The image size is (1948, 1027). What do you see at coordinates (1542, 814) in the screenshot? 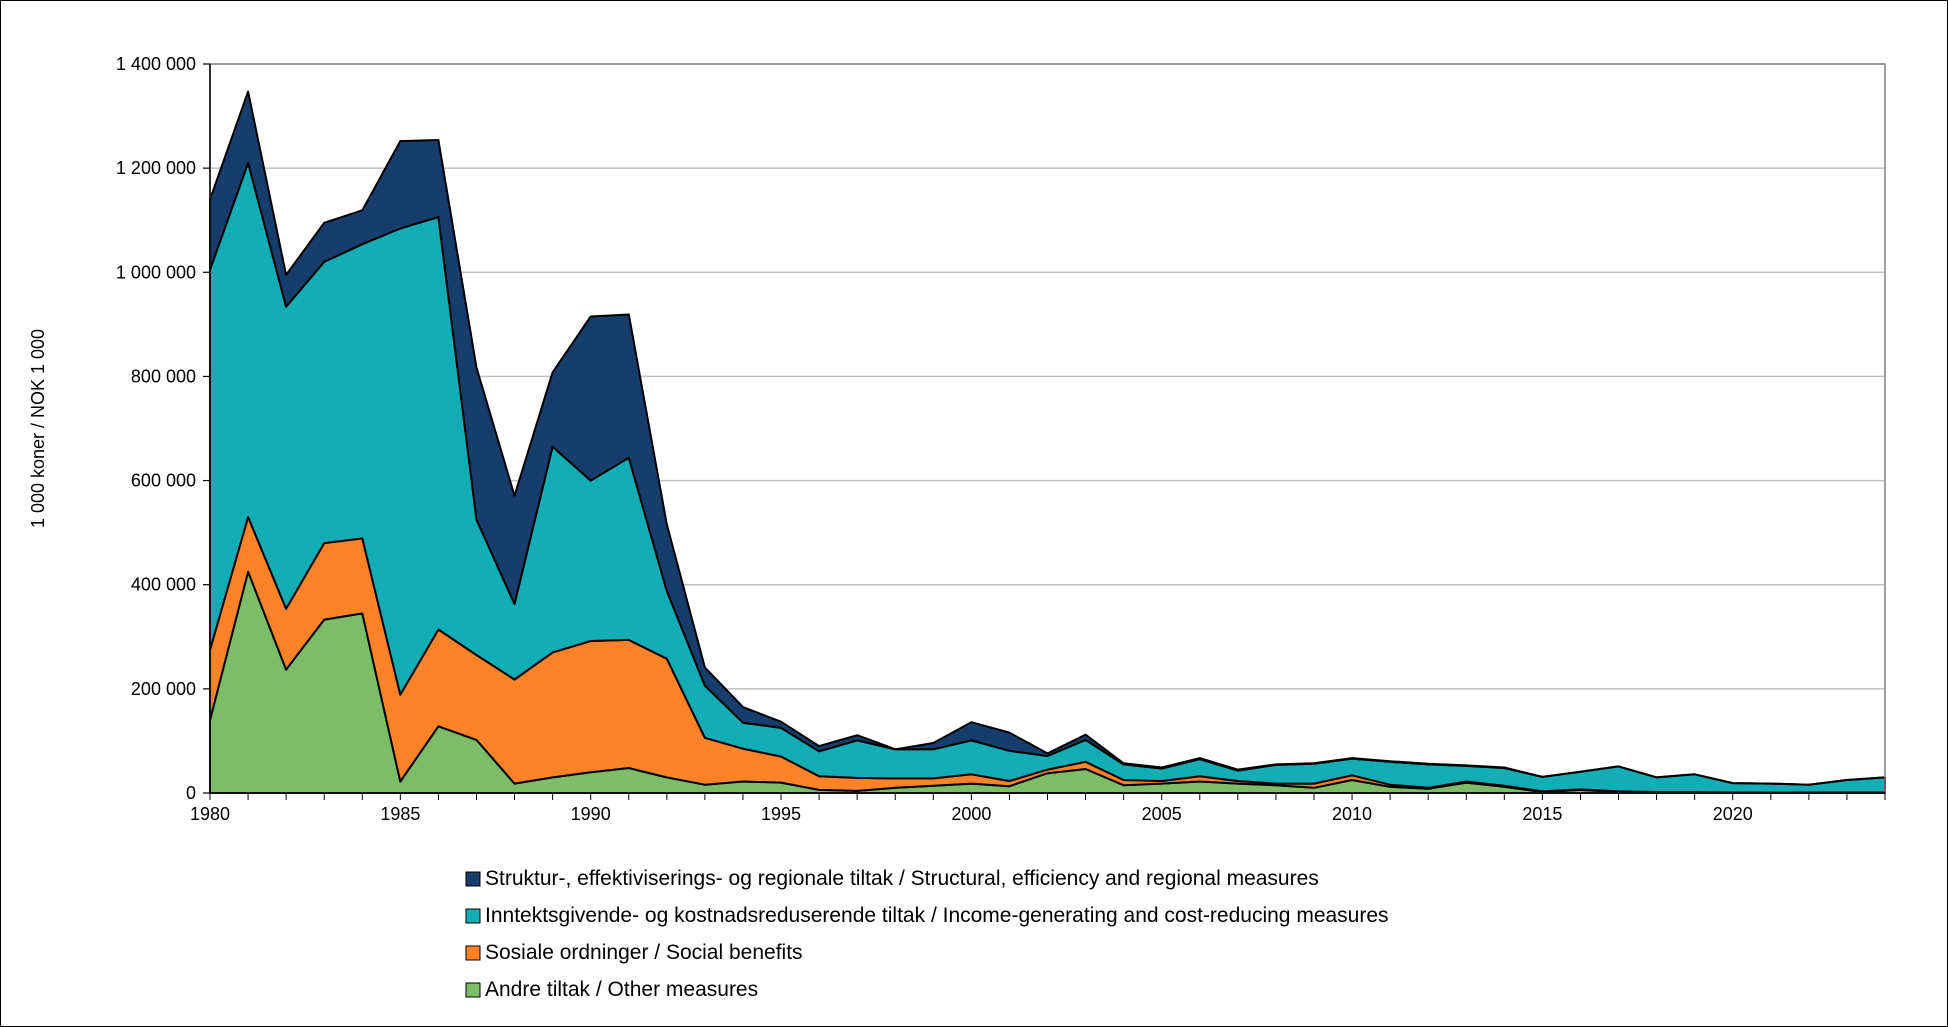
I see `x-tick-label: 2015` at bounding box center [1542, 814].